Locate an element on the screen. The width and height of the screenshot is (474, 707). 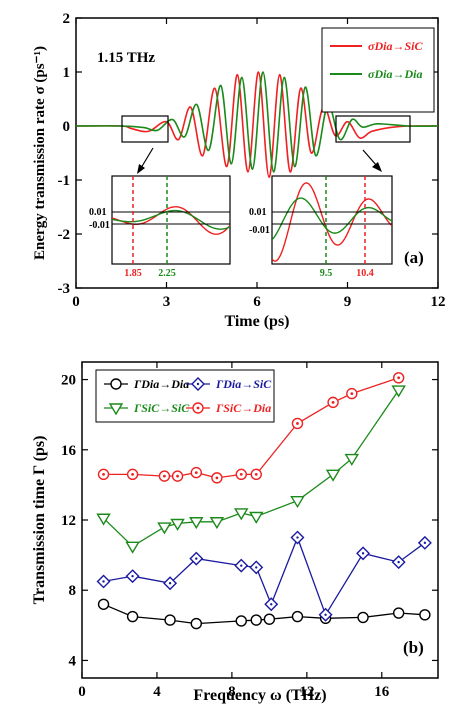
inset-curve-red is located at coordinates (332, 222).